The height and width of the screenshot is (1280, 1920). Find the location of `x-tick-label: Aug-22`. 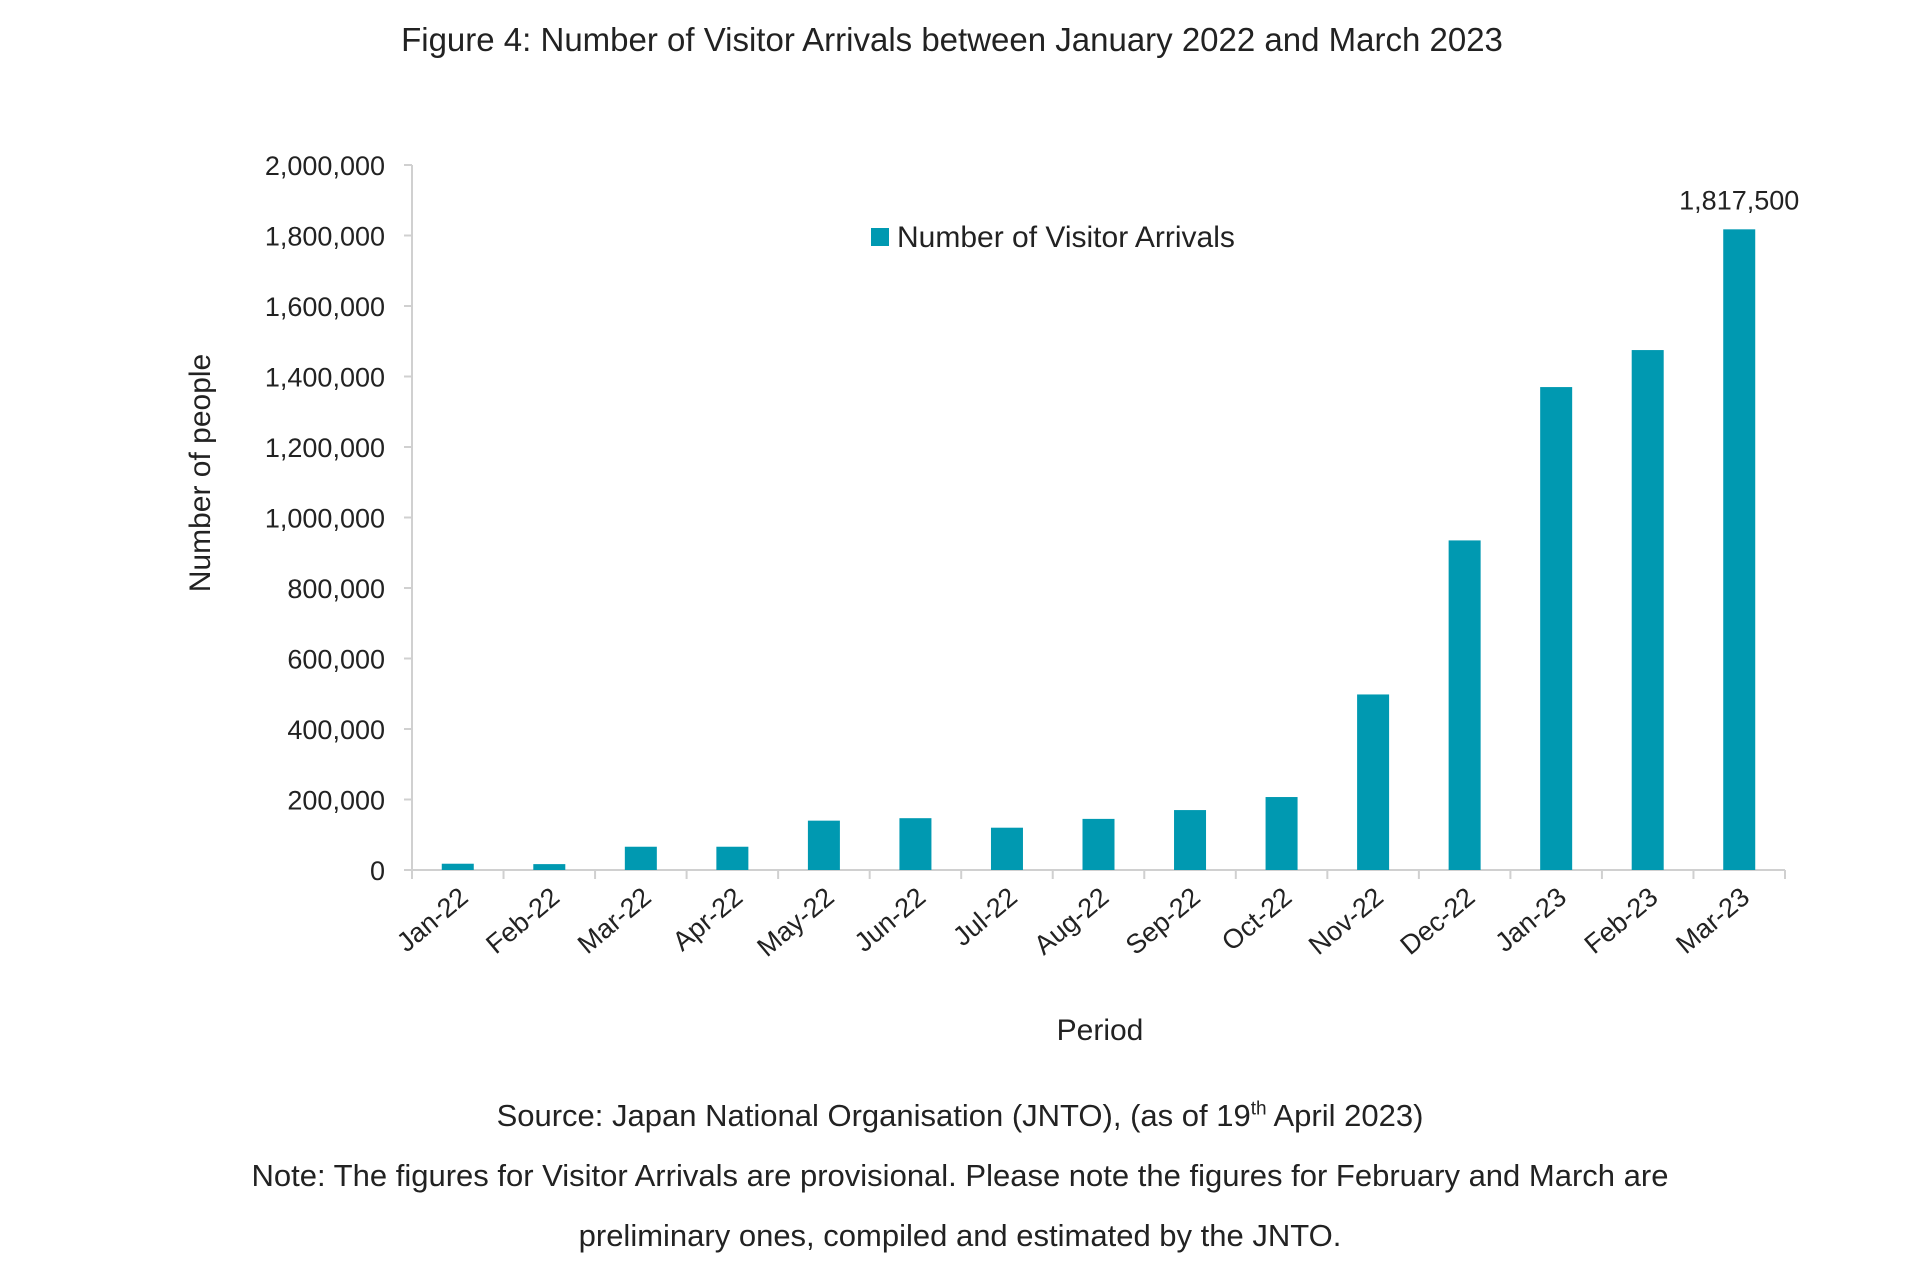

x-tick-label: Aug-22 is located at coordinates (1071, 921).